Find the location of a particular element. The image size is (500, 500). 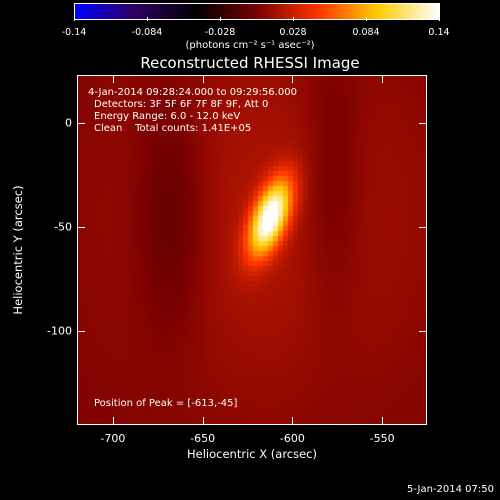

colorbar is located at coordinates (257, 11).